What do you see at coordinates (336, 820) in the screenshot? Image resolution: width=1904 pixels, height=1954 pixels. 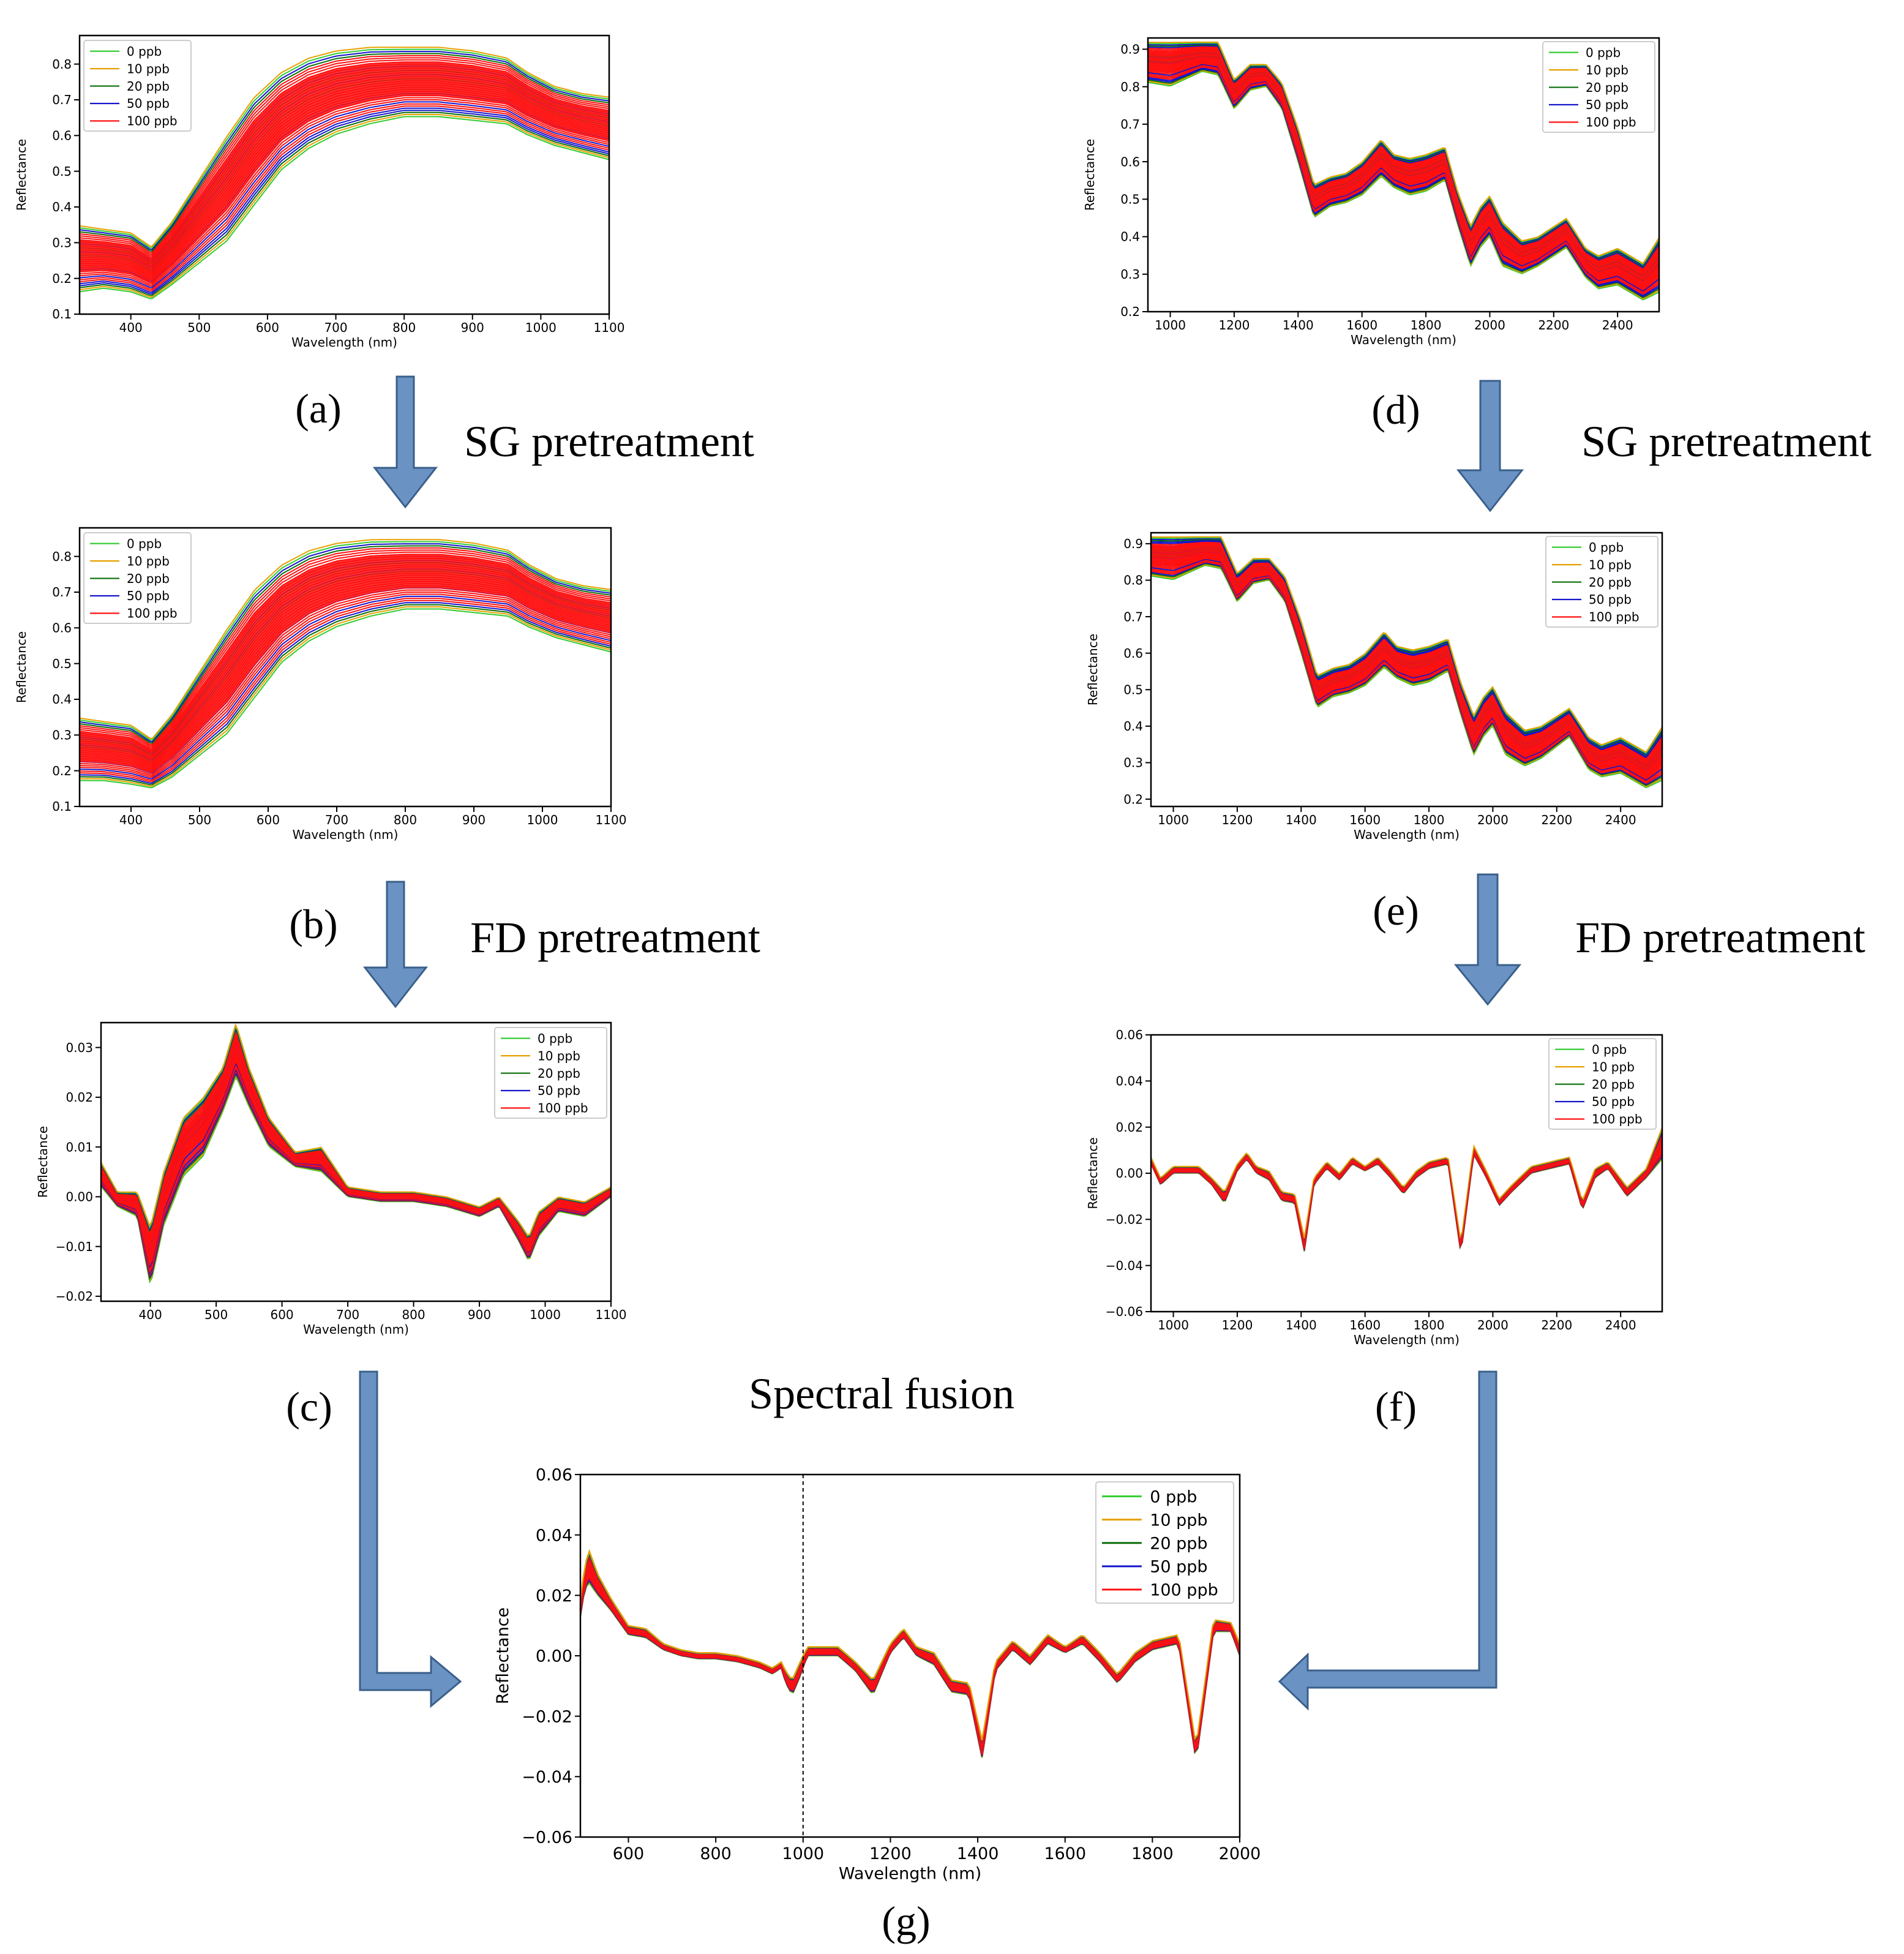 I see `x-tick-label: 700` at bounding box center [336, 820].